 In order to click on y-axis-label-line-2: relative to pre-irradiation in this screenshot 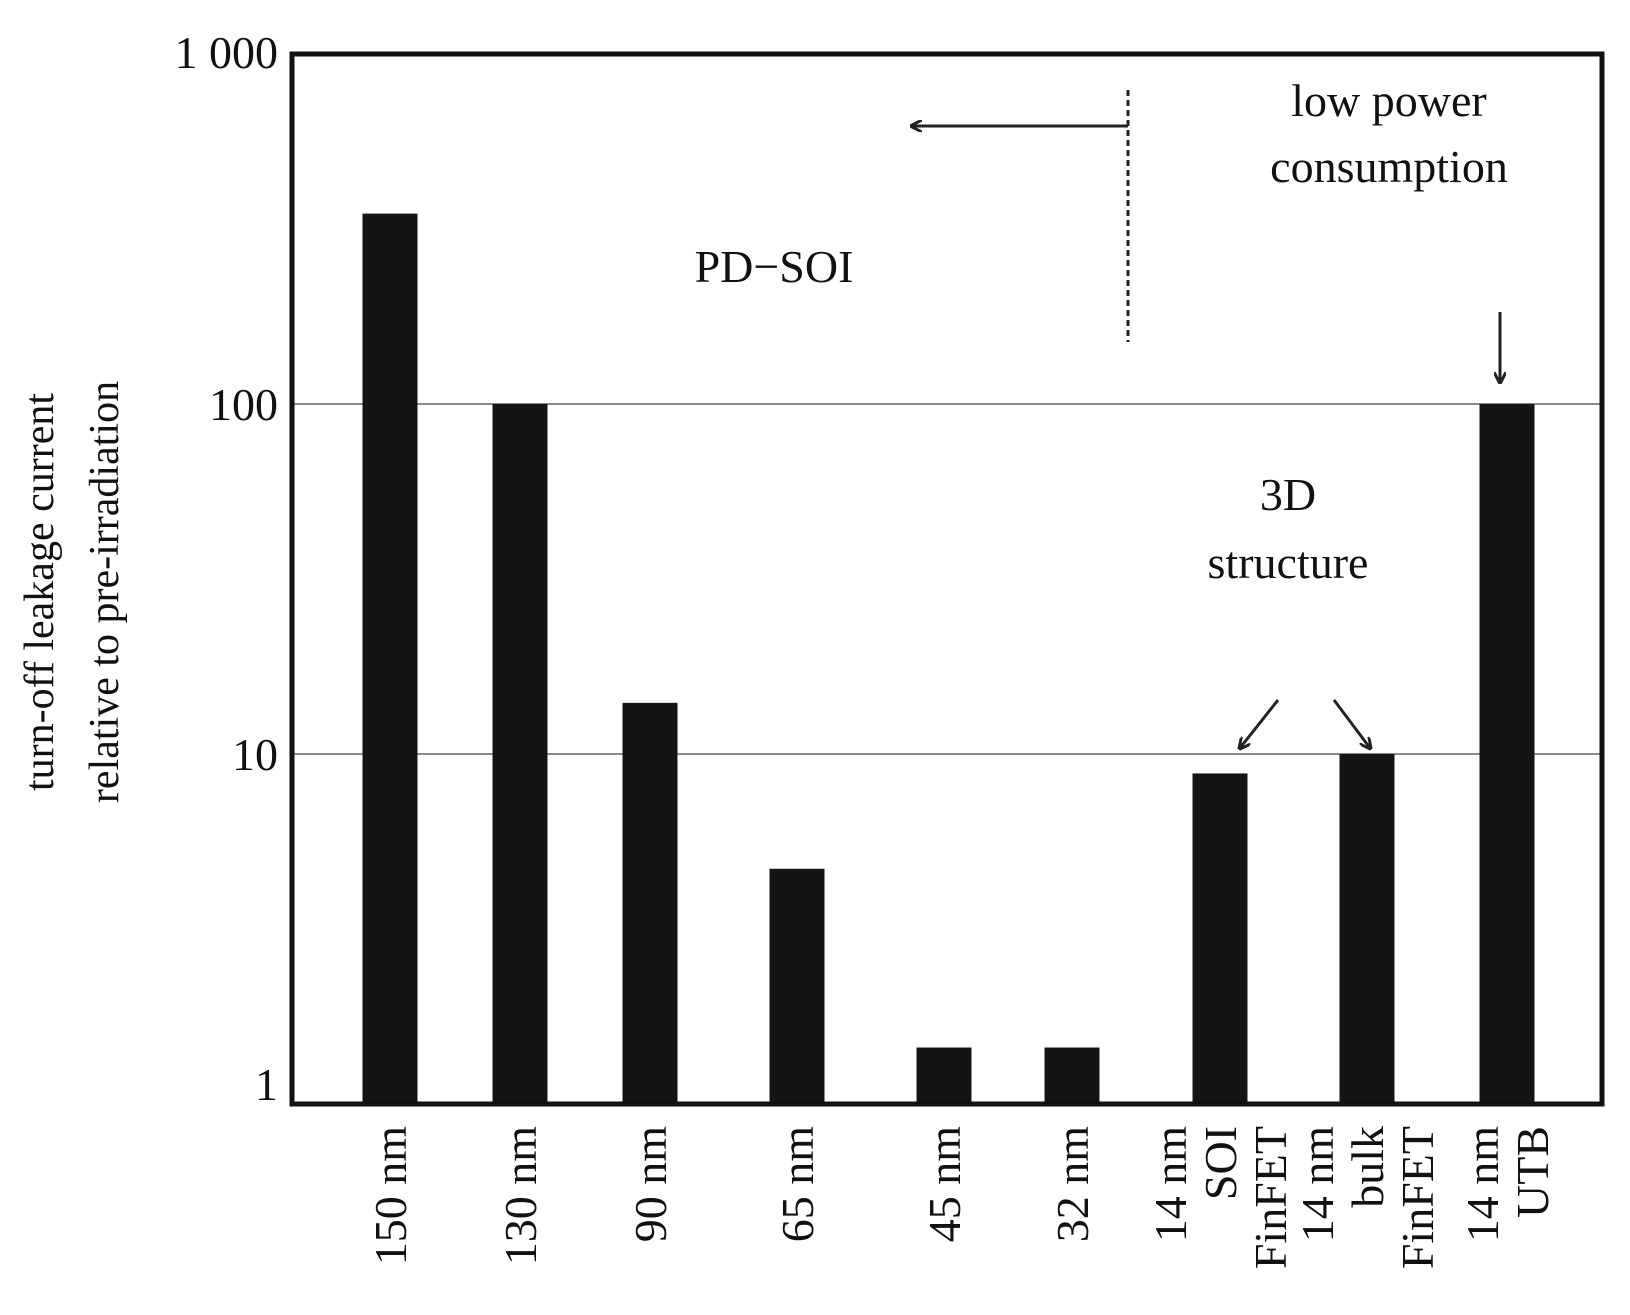, I will do `click(105, 592)`.